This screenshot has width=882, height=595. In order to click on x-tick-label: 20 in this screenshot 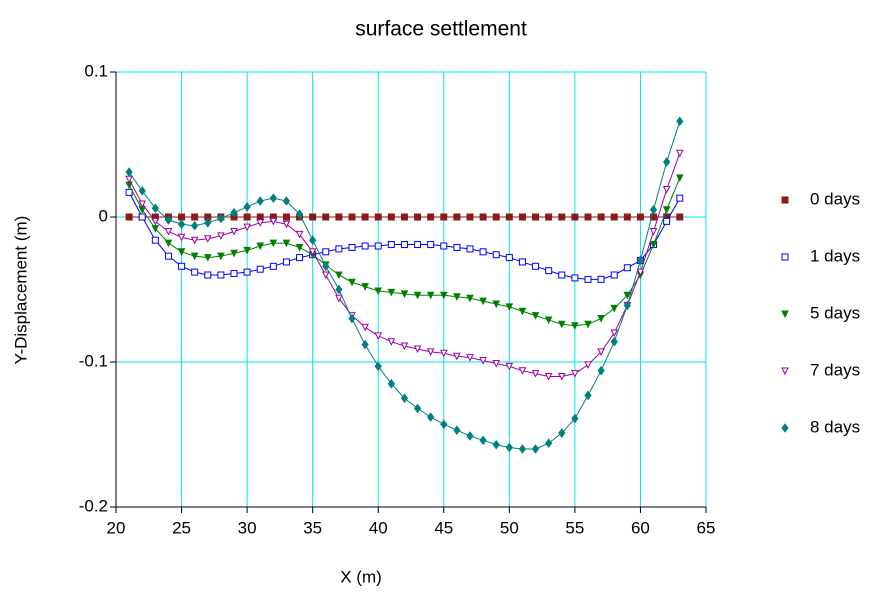, I will do `click(116, 527)`.